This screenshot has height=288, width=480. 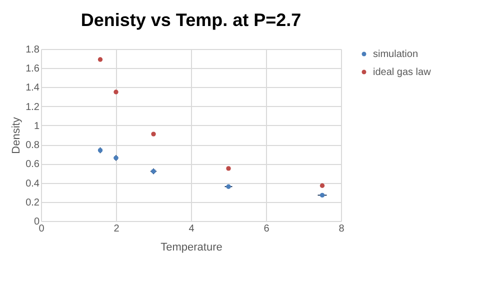 What do you see at coordinates (33, 88) in the screenshot?
I see `y-tick-label: 1.4` at bounding box center [33, 88].